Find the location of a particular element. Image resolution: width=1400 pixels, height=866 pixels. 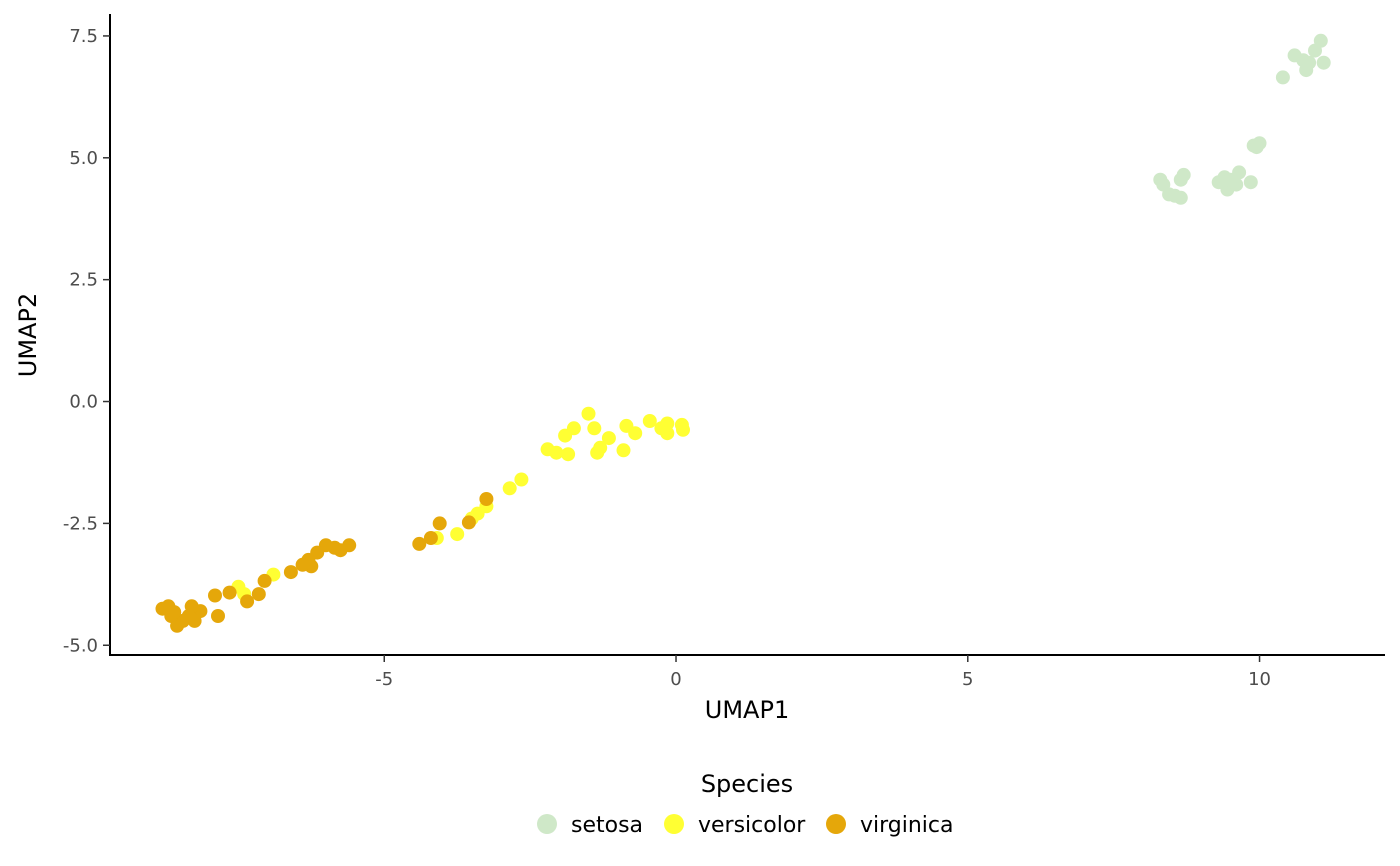

y-tick-label: 5.0 is located at coordinates (83, 158).